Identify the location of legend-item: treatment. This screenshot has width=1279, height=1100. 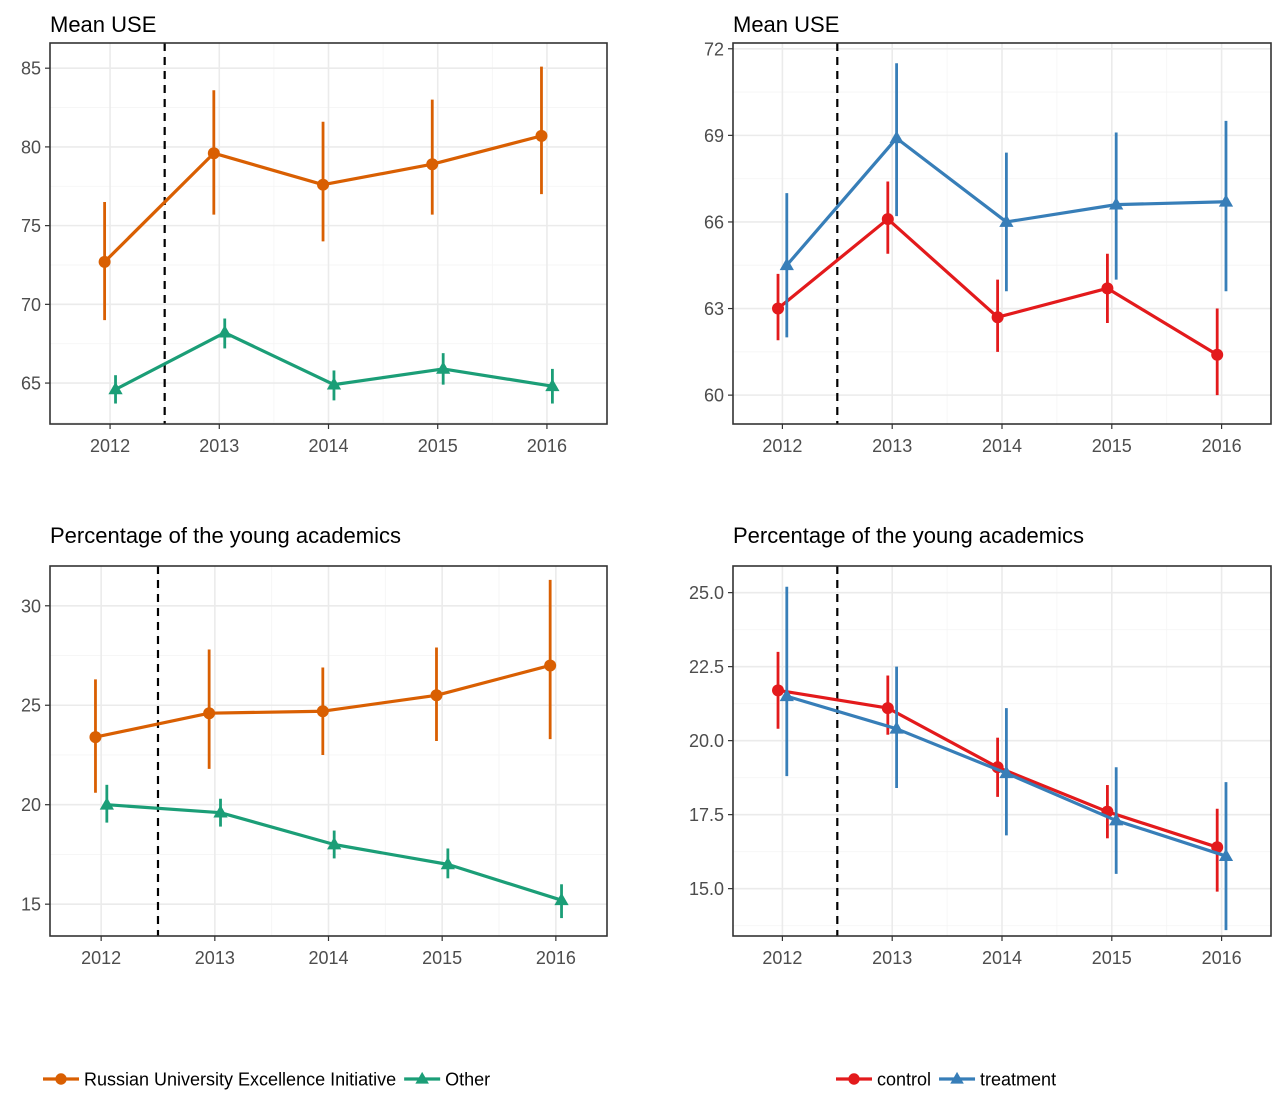
(997, 1080).